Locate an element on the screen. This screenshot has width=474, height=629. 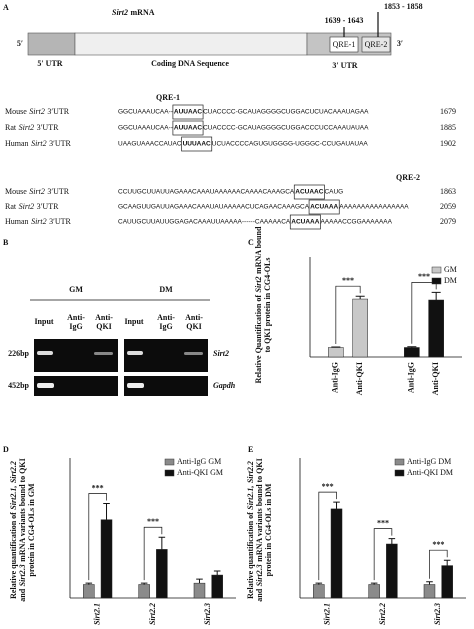
sequence: CCUUGCUUAUUAGAAACAAAUAAAAAACAAAACAAAGCA is located at coordinates (206, 192).